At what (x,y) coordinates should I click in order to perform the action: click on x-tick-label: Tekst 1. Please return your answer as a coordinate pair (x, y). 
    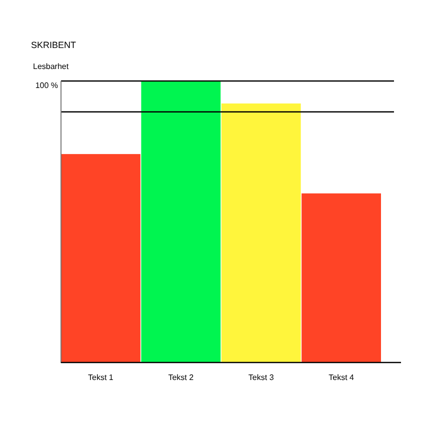
    Looking at the image, I should click on (101, 377).